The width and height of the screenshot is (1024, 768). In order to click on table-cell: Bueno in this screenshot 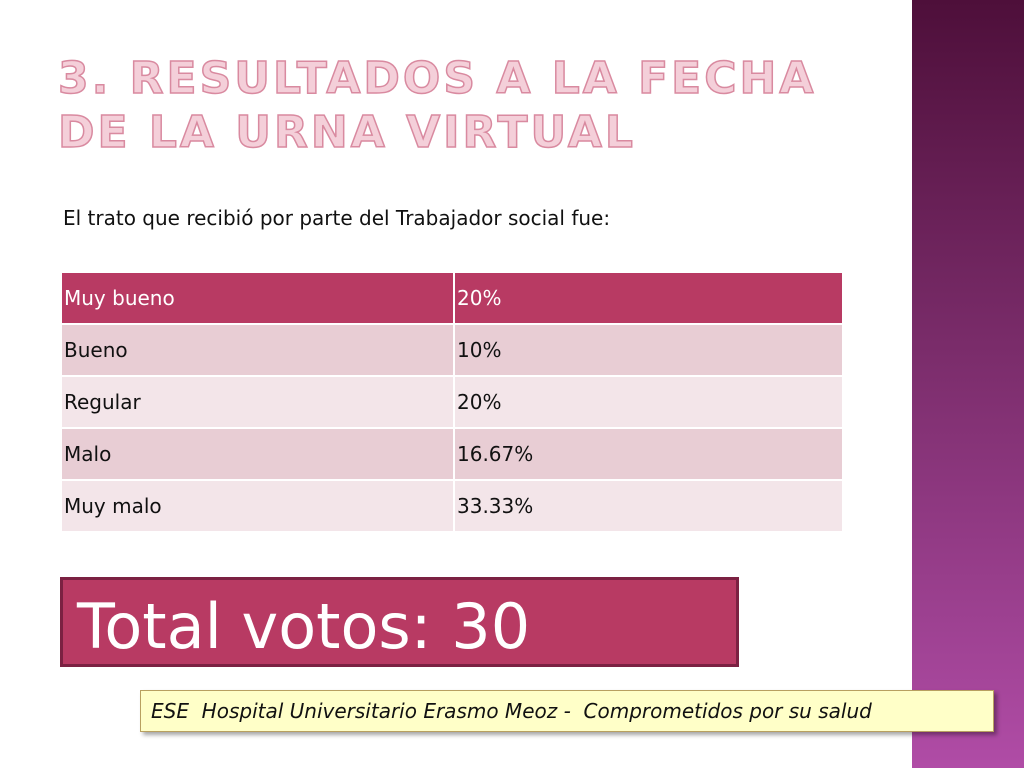, I will do `click(257, 350)`.